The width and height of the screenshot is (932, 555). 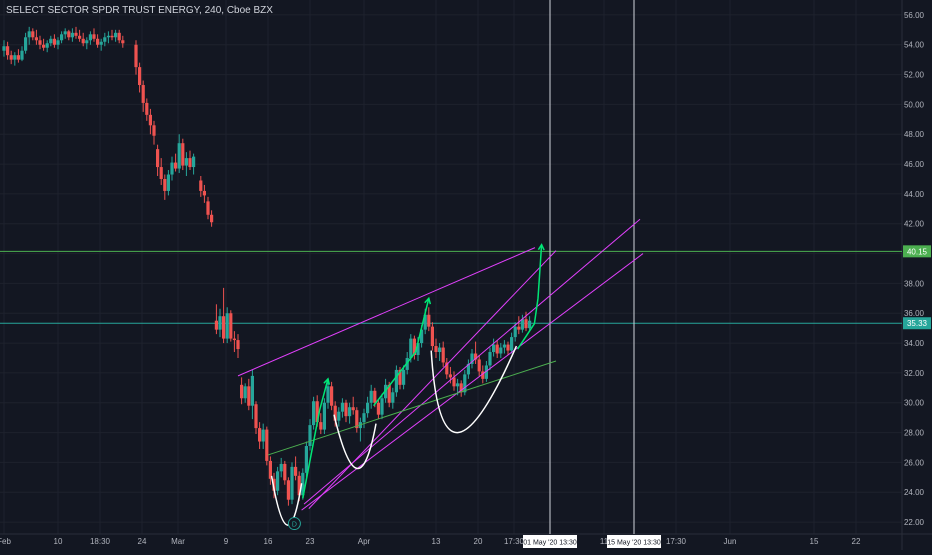 What do you see at coordinates (676, 541) in the screenshot?
I see `x-tick-label: 17:30` at bounding box center [676, 541].